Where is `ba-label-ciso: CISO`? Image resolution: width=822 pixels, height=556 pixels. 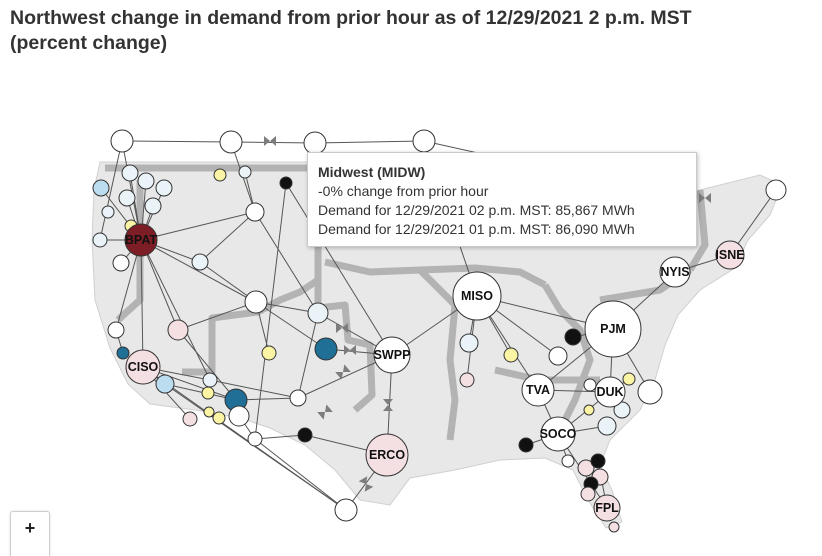
ba-label-ciso: CISO is located at coordinates (143, 367).